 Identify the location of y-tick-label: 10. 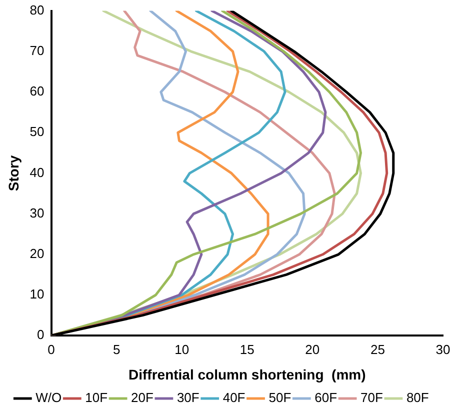
(37, 294).